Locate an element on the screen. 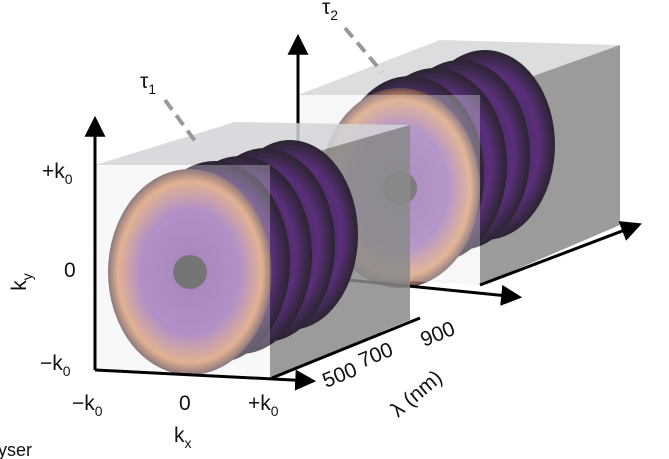 Image resolution: width=669 pixels, height=459 pixels. delay-label: τ1 is located at coordinates (148, 83).